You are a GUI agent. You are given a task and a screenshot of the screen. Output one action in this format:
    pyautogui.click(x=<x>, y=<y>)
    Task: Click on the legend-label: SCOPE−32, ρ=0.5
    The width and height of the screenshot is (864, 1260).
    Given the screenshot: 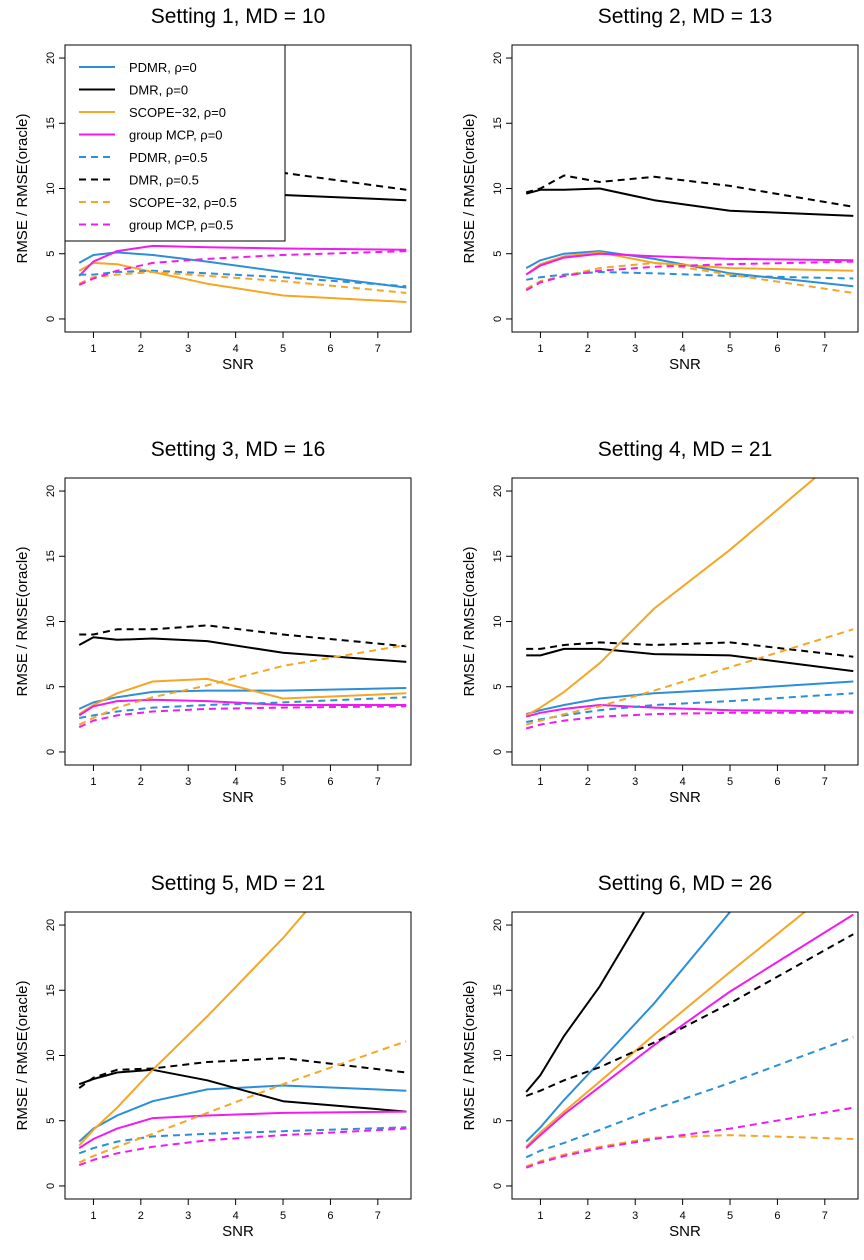 What is the action you would take?
    pyautogui.click(x=183, y=202)
    